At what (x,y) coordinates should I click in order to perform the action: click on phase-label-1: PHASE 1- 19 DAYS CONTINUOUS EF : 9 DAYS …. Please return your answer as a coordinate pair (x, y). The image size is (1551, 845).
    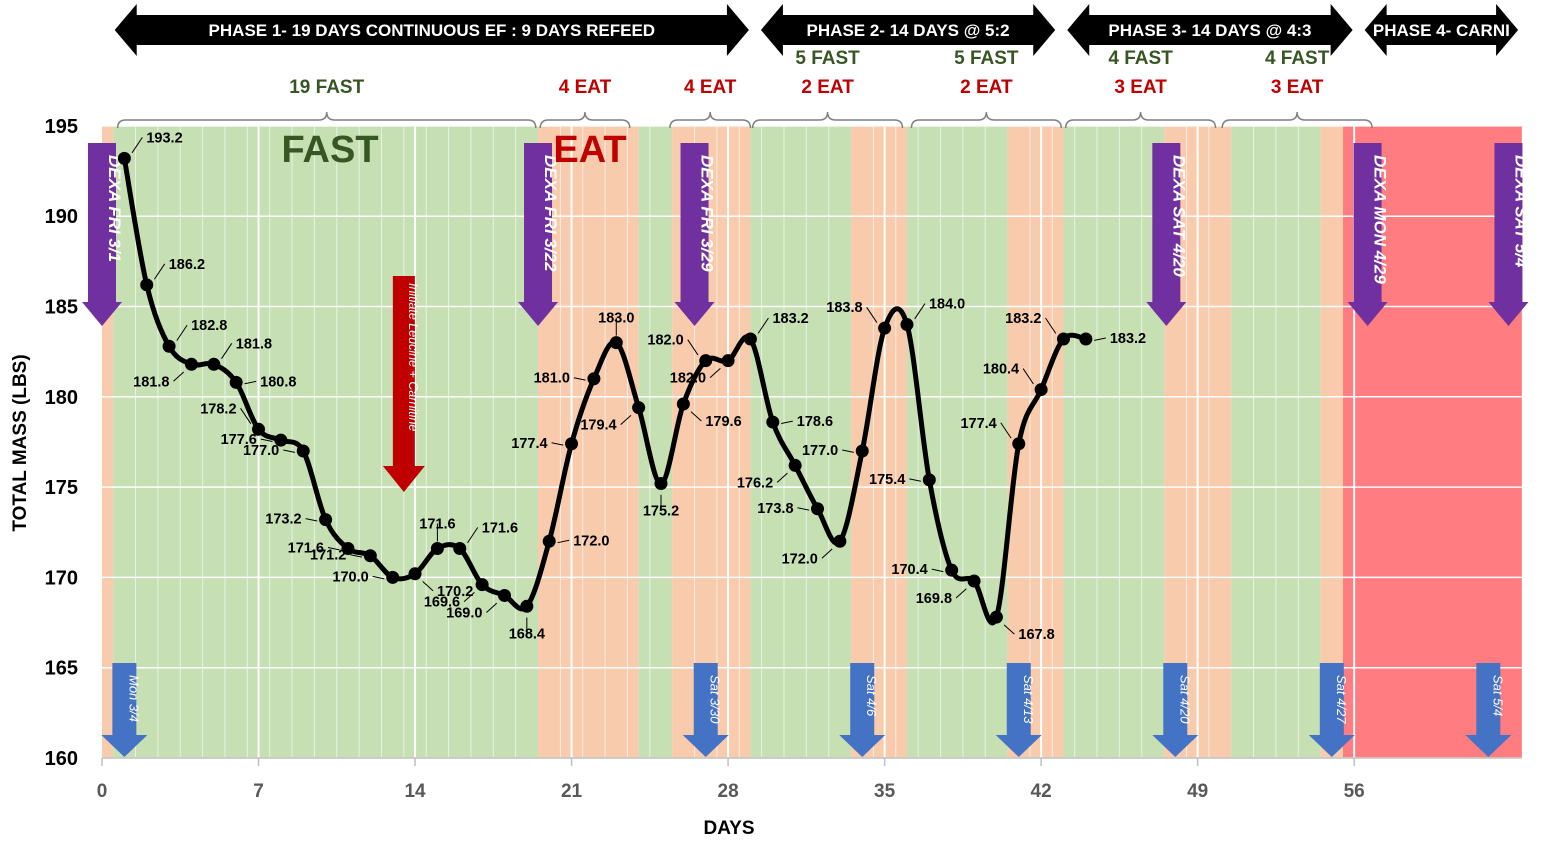
    Looking at the image, I should click on (432, 30).